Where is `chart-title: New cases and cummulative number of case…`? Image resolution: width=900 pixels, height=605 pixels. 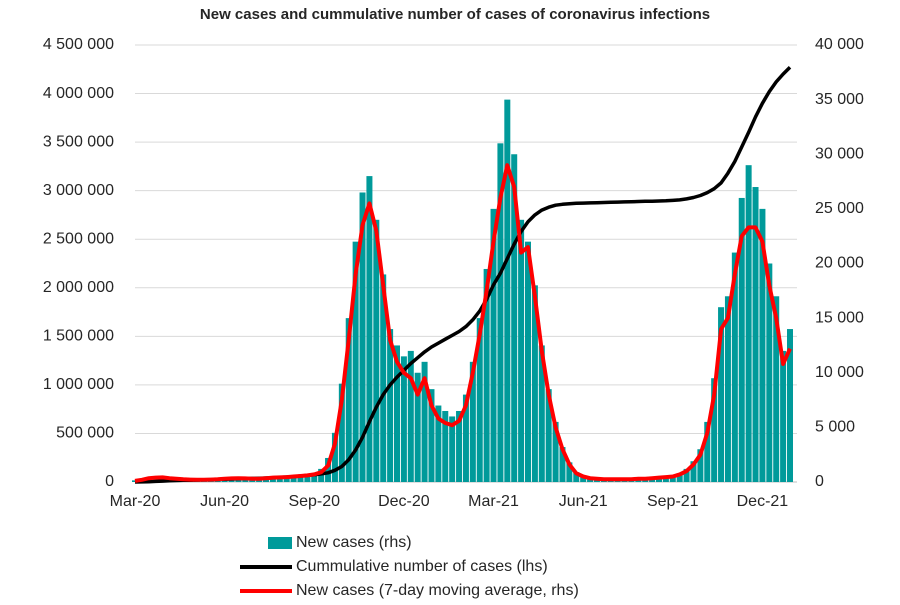 chart-title: New cases and cummulative number of case… is located at coordinates (455, 14).